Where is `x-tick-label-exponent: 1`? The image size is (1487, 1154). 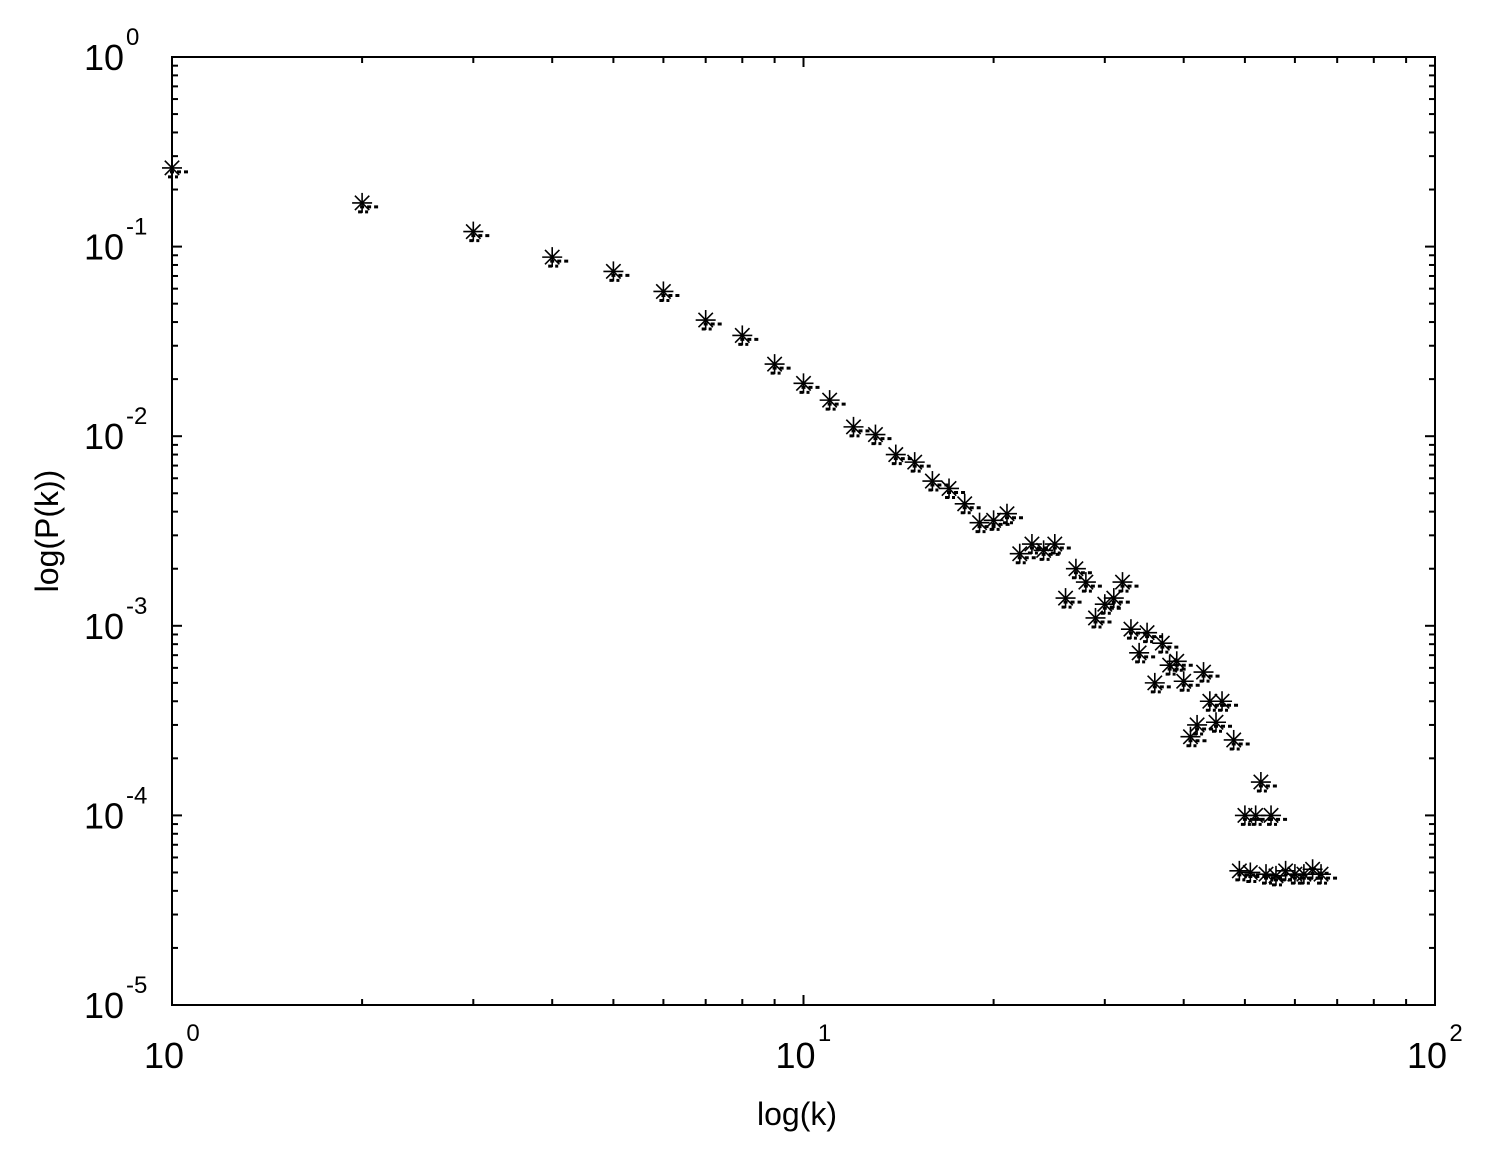 x-tick-label-exponent: 1 is located at coordinates (824, 1033).